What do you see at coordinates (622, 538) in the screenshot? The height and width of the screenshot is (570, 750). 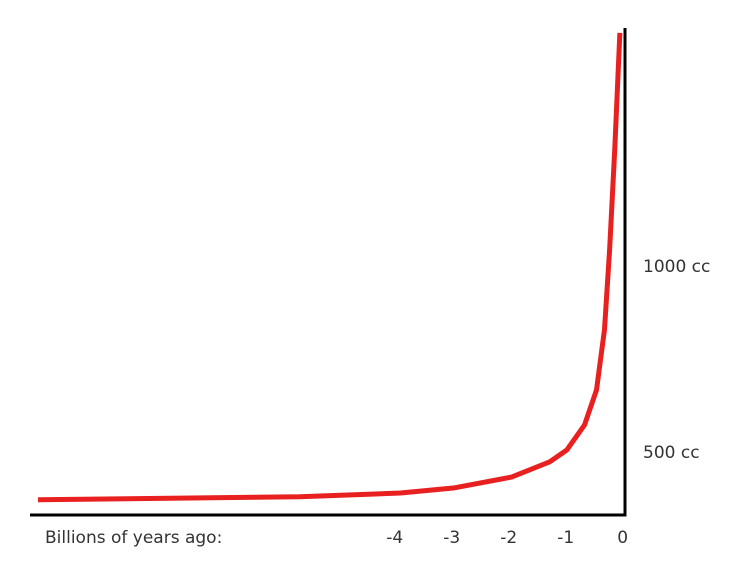 I see `x-tick-label: 0` at bounding box center [622, 538].